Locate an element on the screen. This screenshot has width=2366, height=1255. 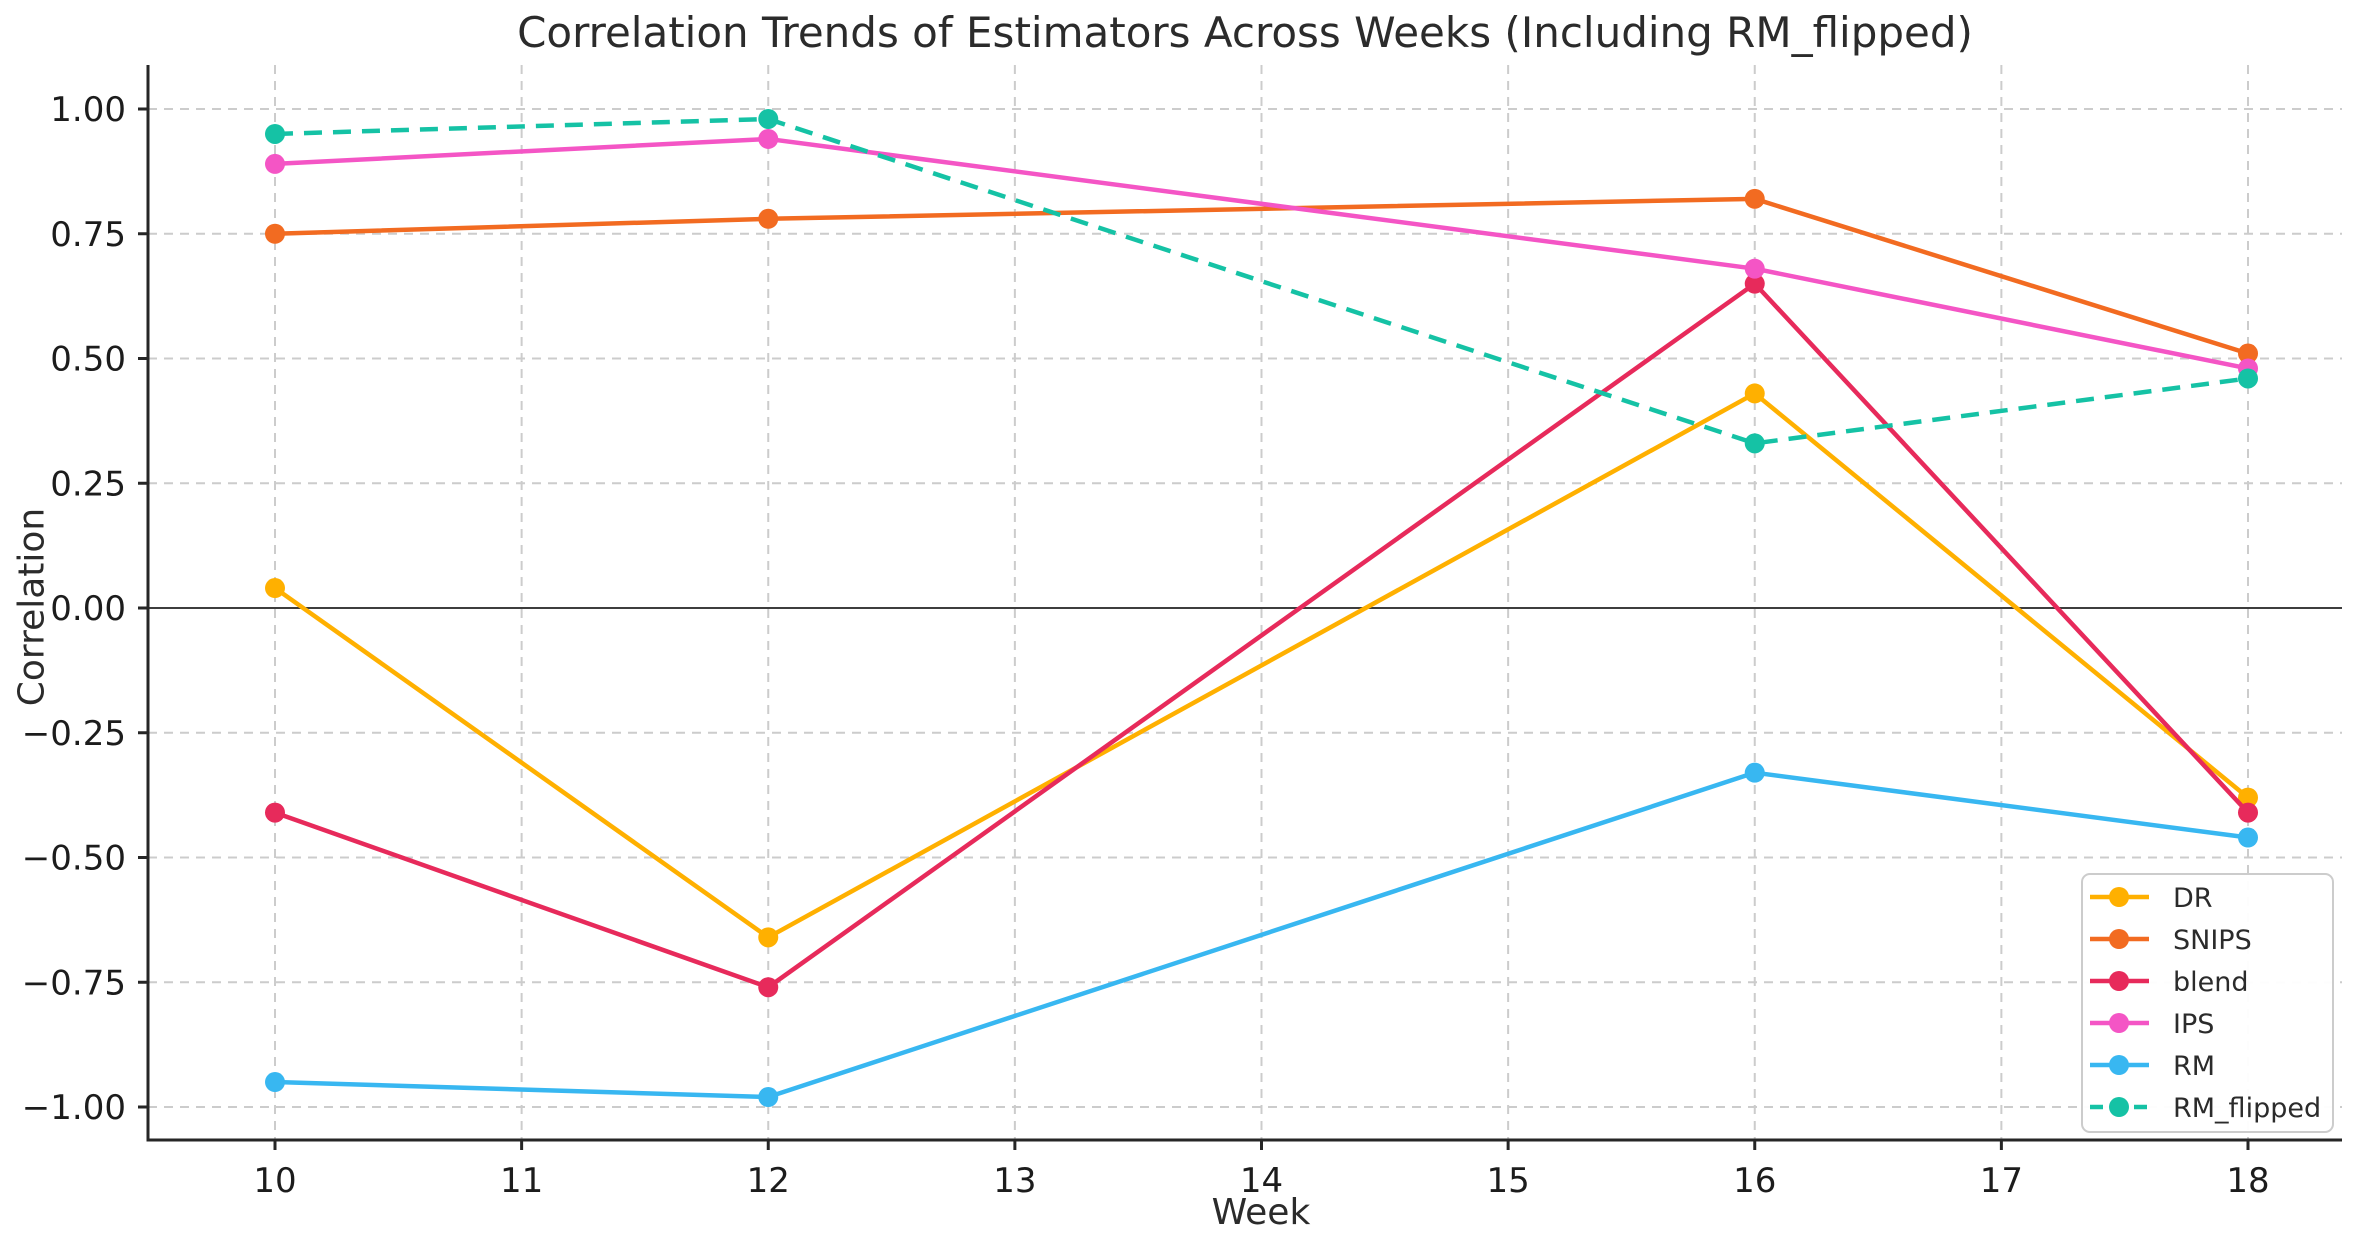
series-line-SNIPS is located at coordinates (1261, 276).